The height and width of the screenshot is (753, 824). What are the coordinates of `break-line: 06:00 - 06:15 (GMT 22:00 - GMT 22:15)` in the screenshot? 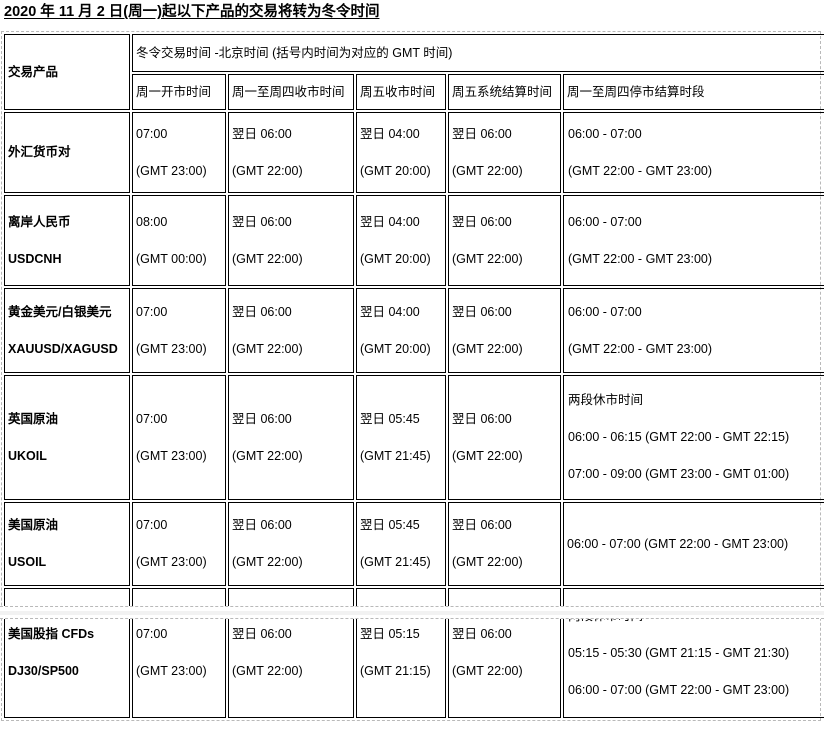 It's located at (679, 437).